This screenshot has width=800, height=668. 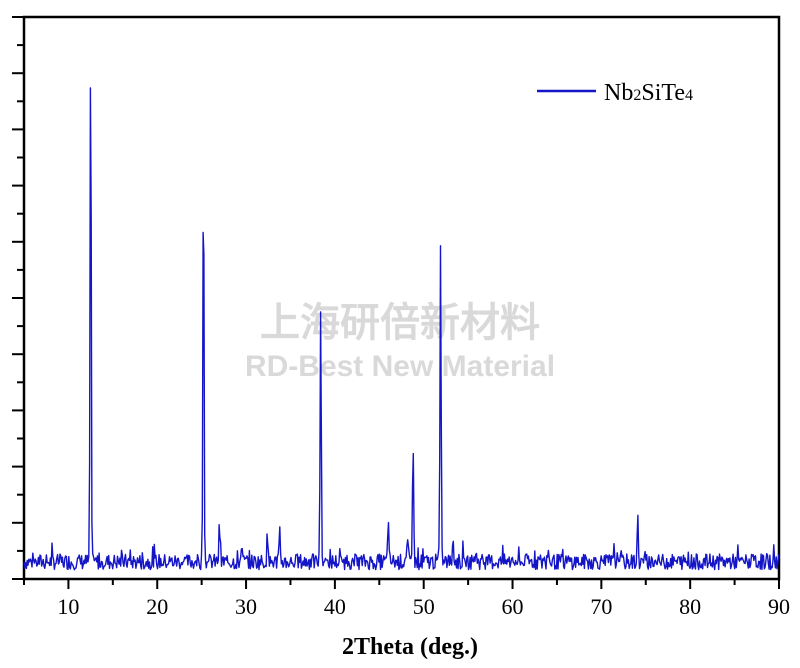 I want to click on x-tick-label: 40, so click(x=335, y=606).